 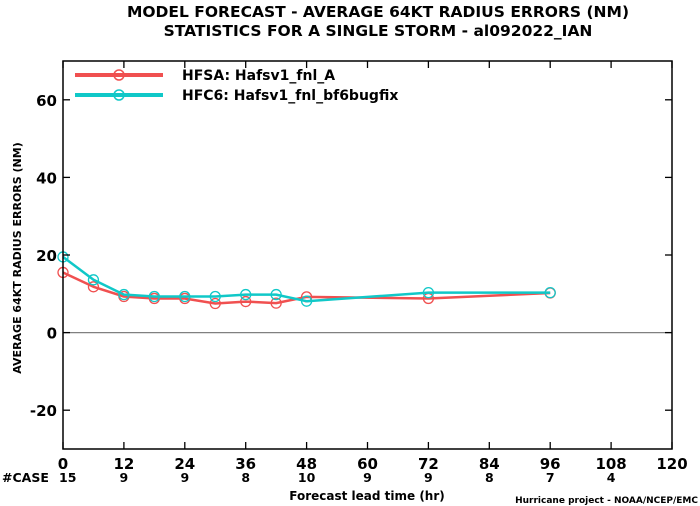 What do you see at coordinates (63, 464) in the screenshot?
I see `x-tick-label: 0` at bounding box center [63, 464].